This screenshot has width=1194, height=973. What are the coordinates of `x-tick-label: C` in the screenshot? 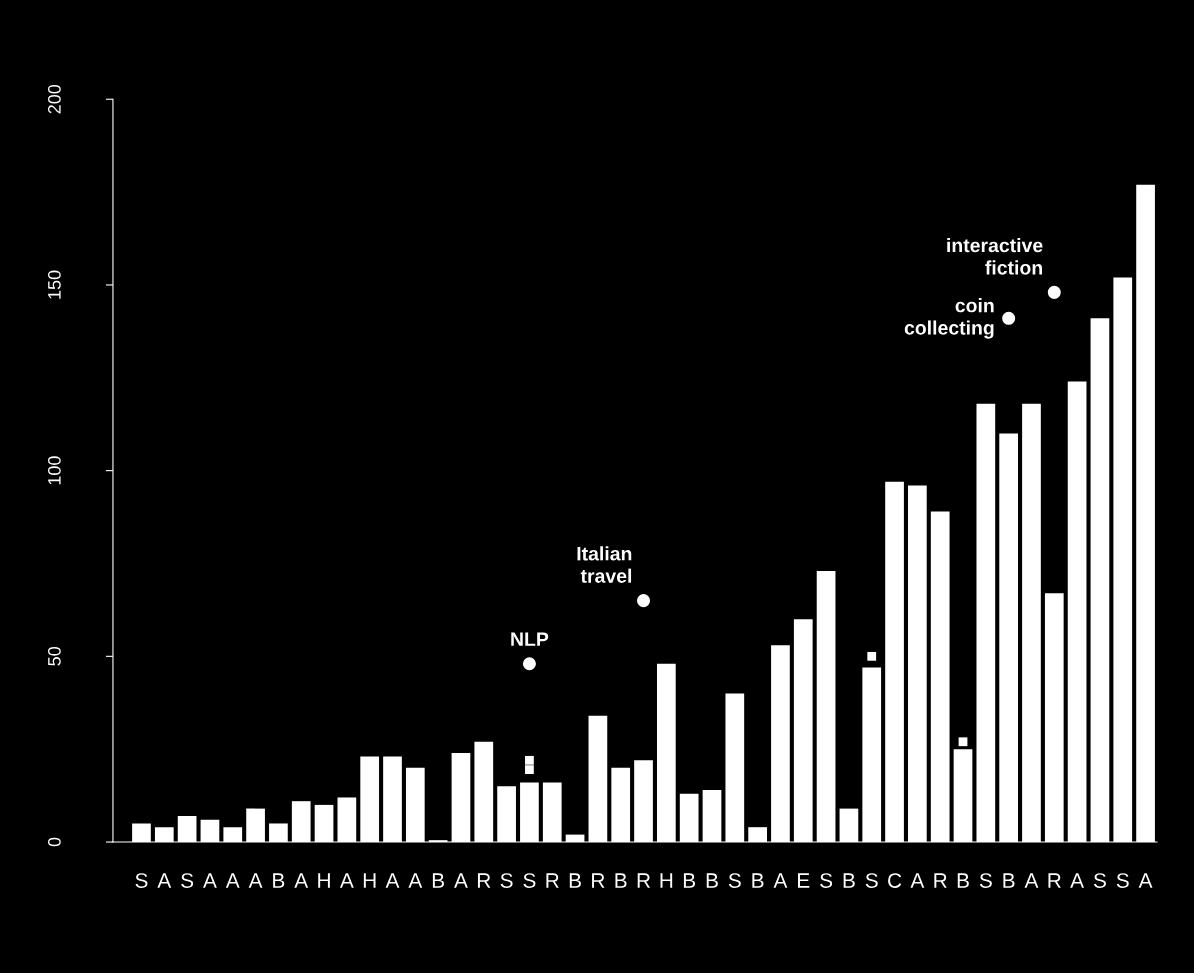 It's located at (895, 880).